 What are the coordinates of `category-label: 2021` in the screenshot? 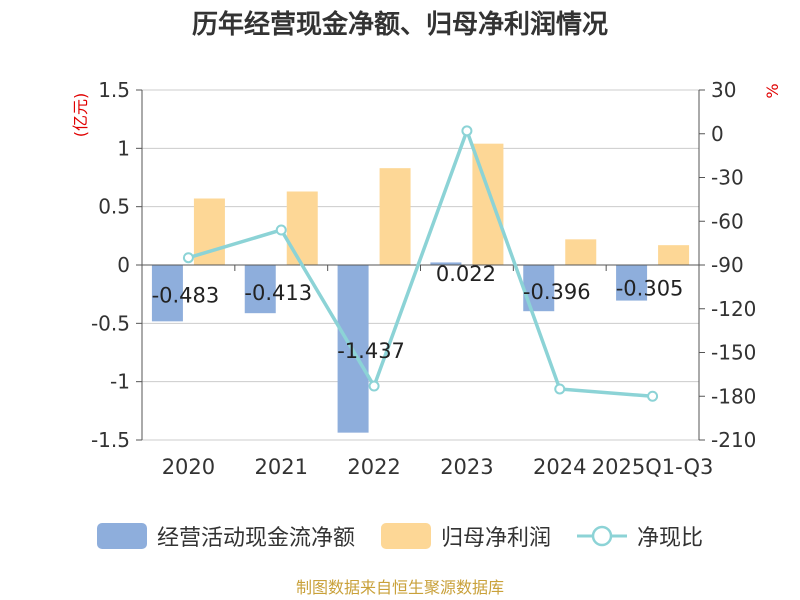 It's located at (281, 467).